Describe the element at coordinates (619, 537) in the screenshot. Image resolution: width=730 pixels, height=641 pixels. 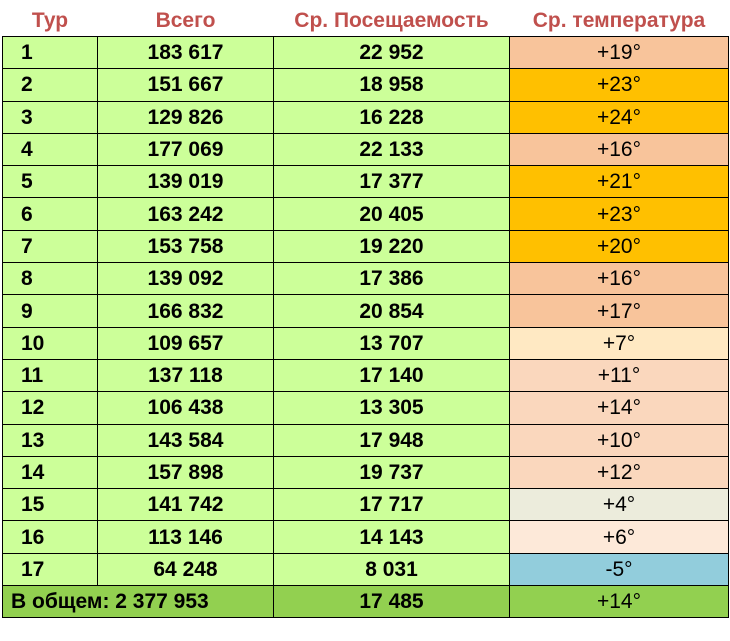
I see `avg-temperature-cell: +6°` at that location.